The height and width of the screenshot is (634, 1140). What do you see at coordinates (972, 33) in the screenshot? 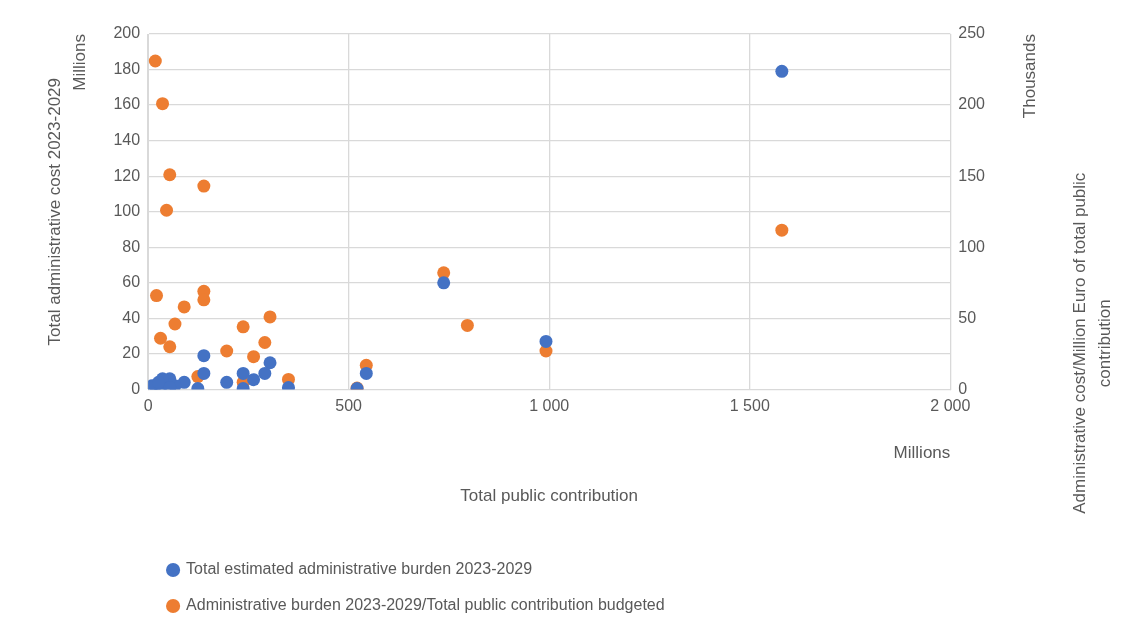
I see `y2-tick-label: 250` at bounding box center [972, 33].